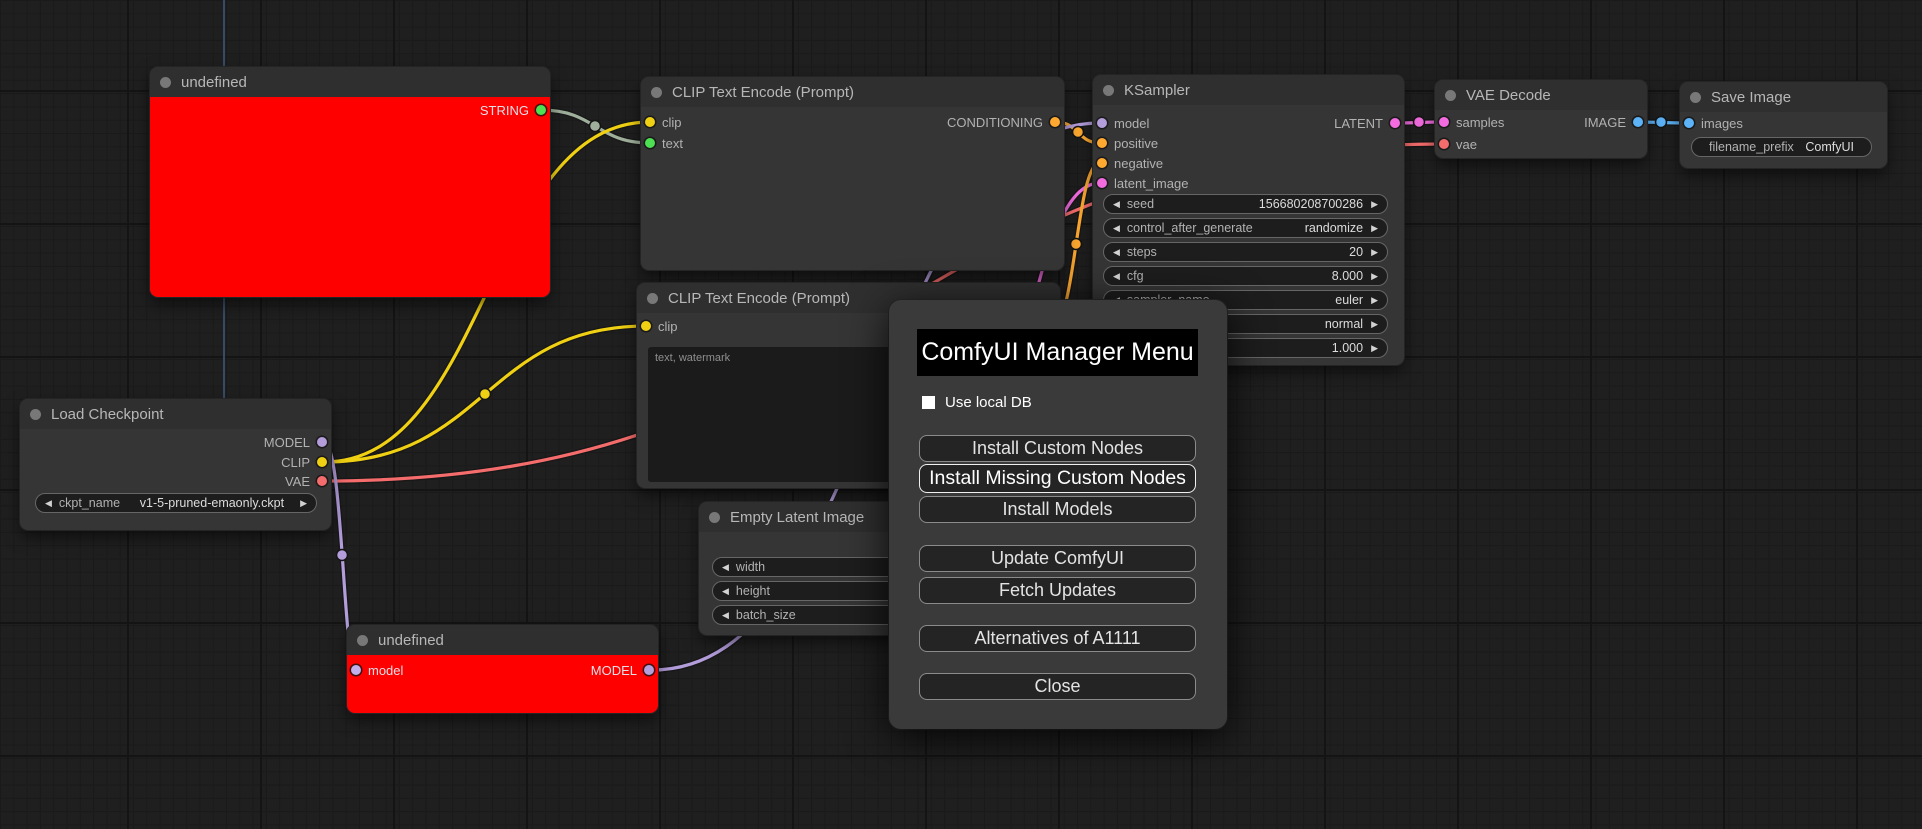  Describe the element at coordinates (1689, 123) in the screenshot. I see `images-input-dot` at that location.